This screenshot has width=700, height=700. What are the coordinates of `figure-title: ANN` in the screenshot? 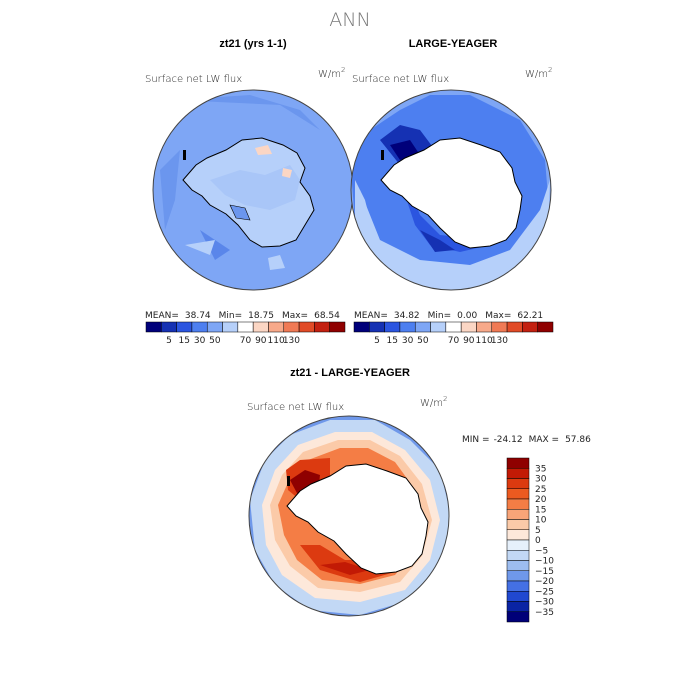 It's located at (349, 20).